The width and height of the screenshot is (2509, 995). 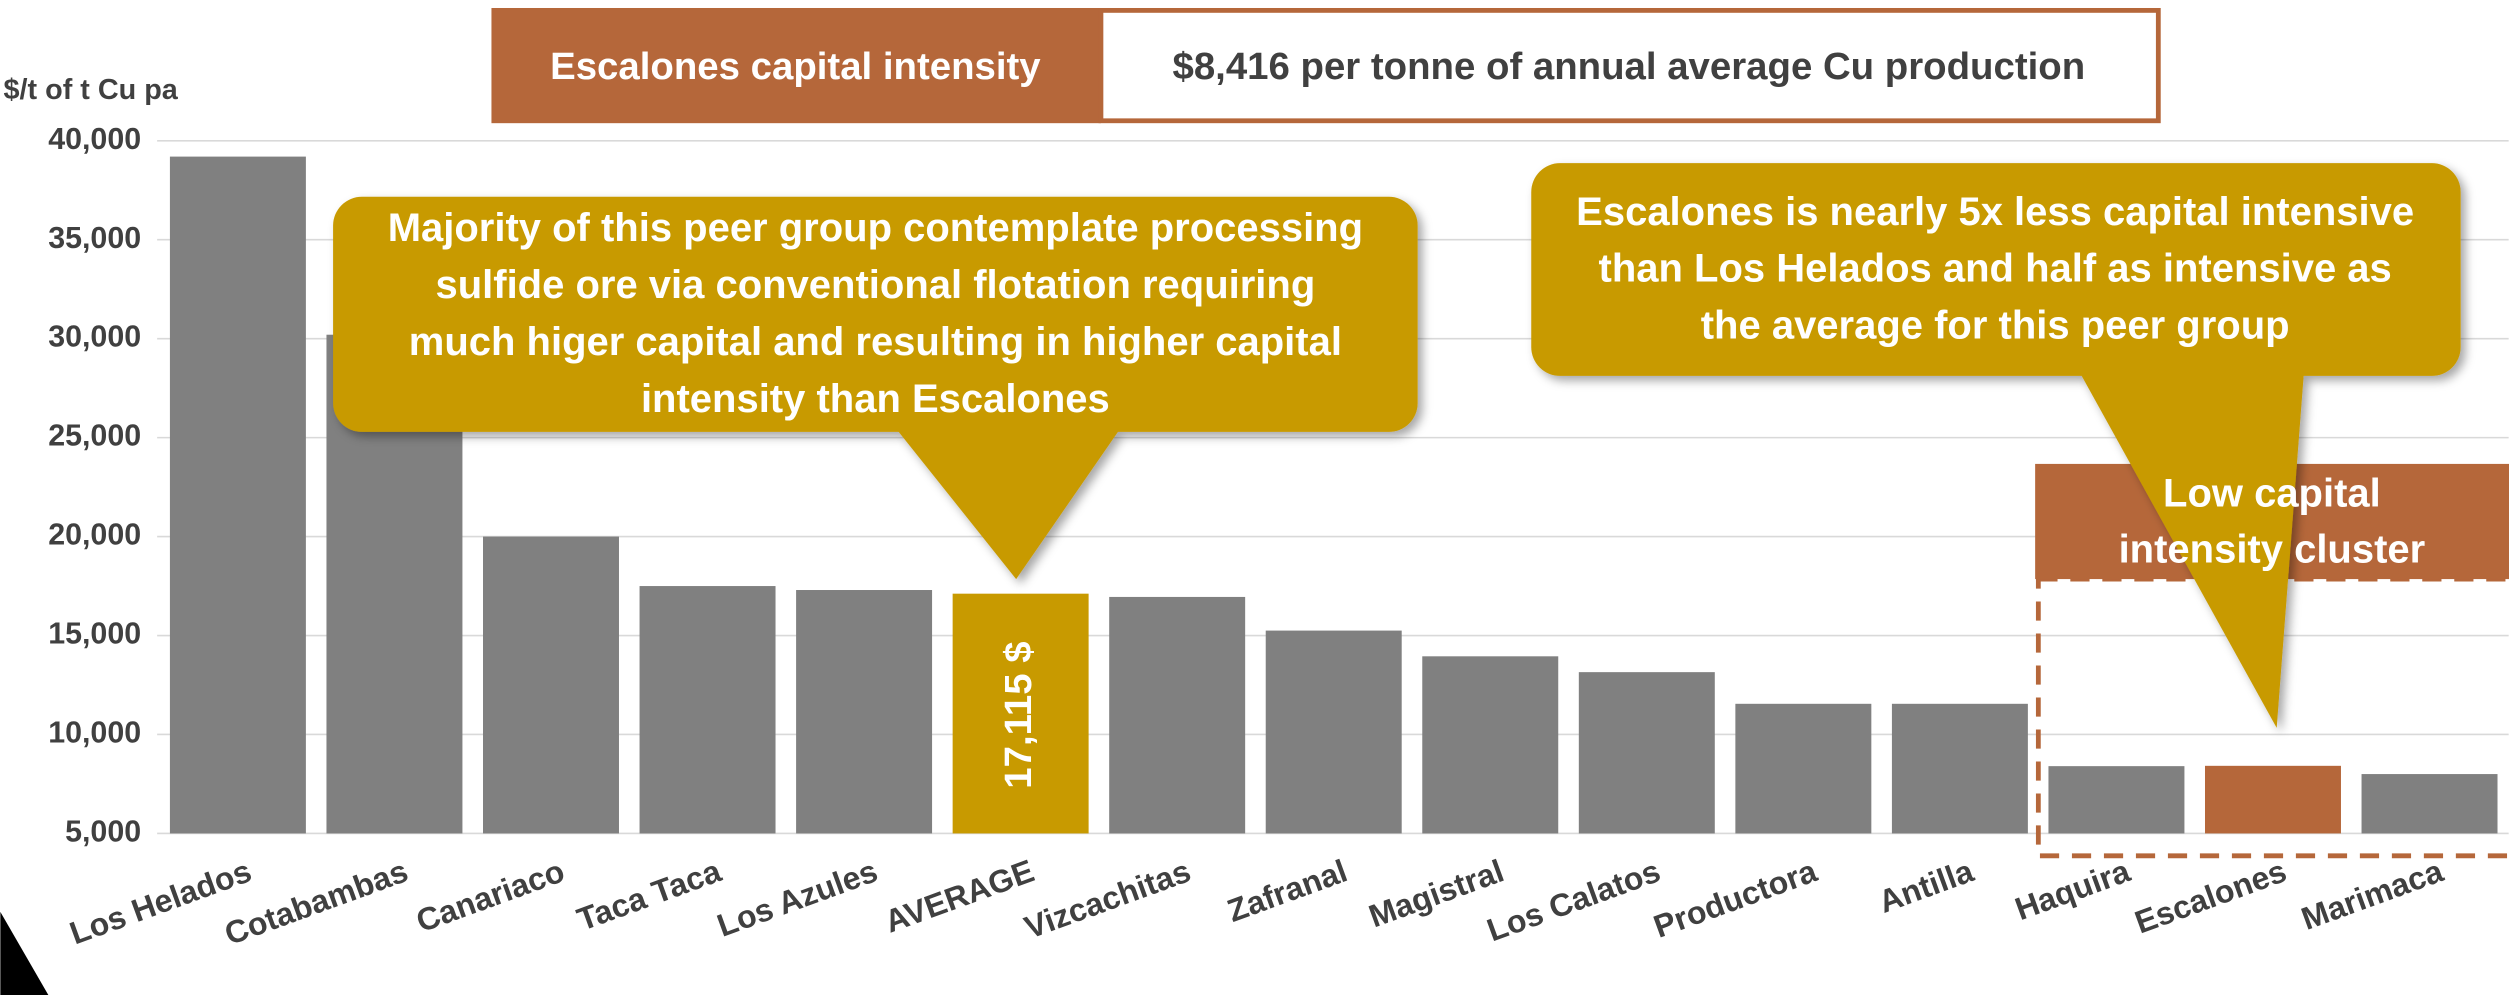 I want to click on header-label-box, so click(x=796, y=65).